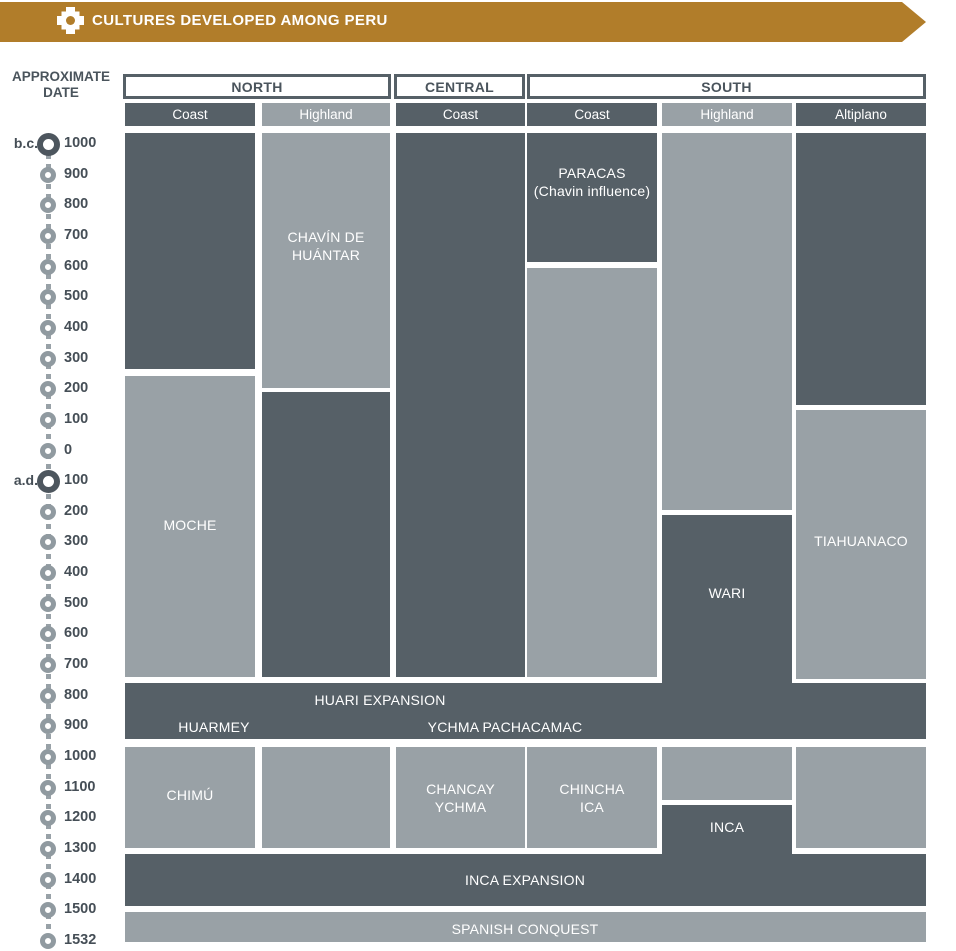 The image size is (956, 951). What do you see at coordinates (525, 711) in the screenshot?
I see `huari-expansion-band` at bounding box center [525, 711].